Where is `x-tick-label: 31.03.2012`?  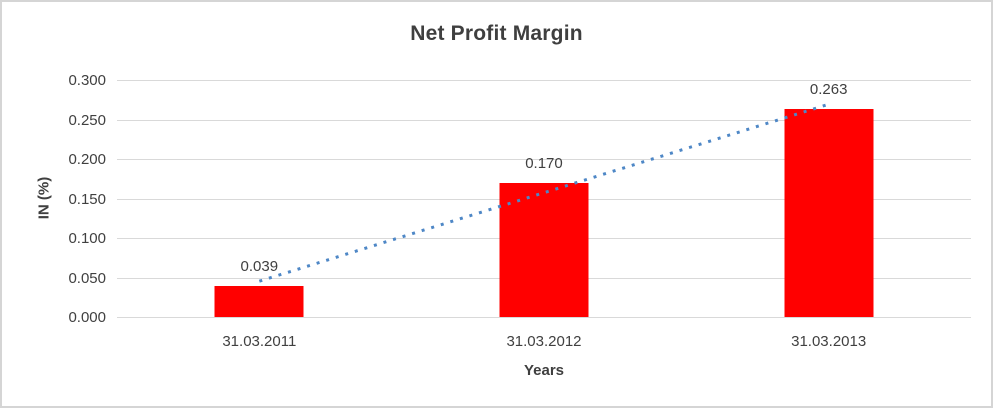
x-tick-label: 31.03.2012 is located at coordinates (544, 341).